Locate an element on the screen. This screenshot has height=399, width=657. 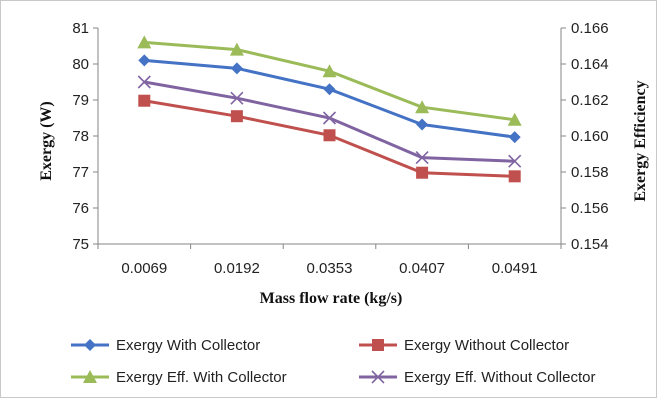
y-left-tick-label: 76 is located at coordinates (80, 208).